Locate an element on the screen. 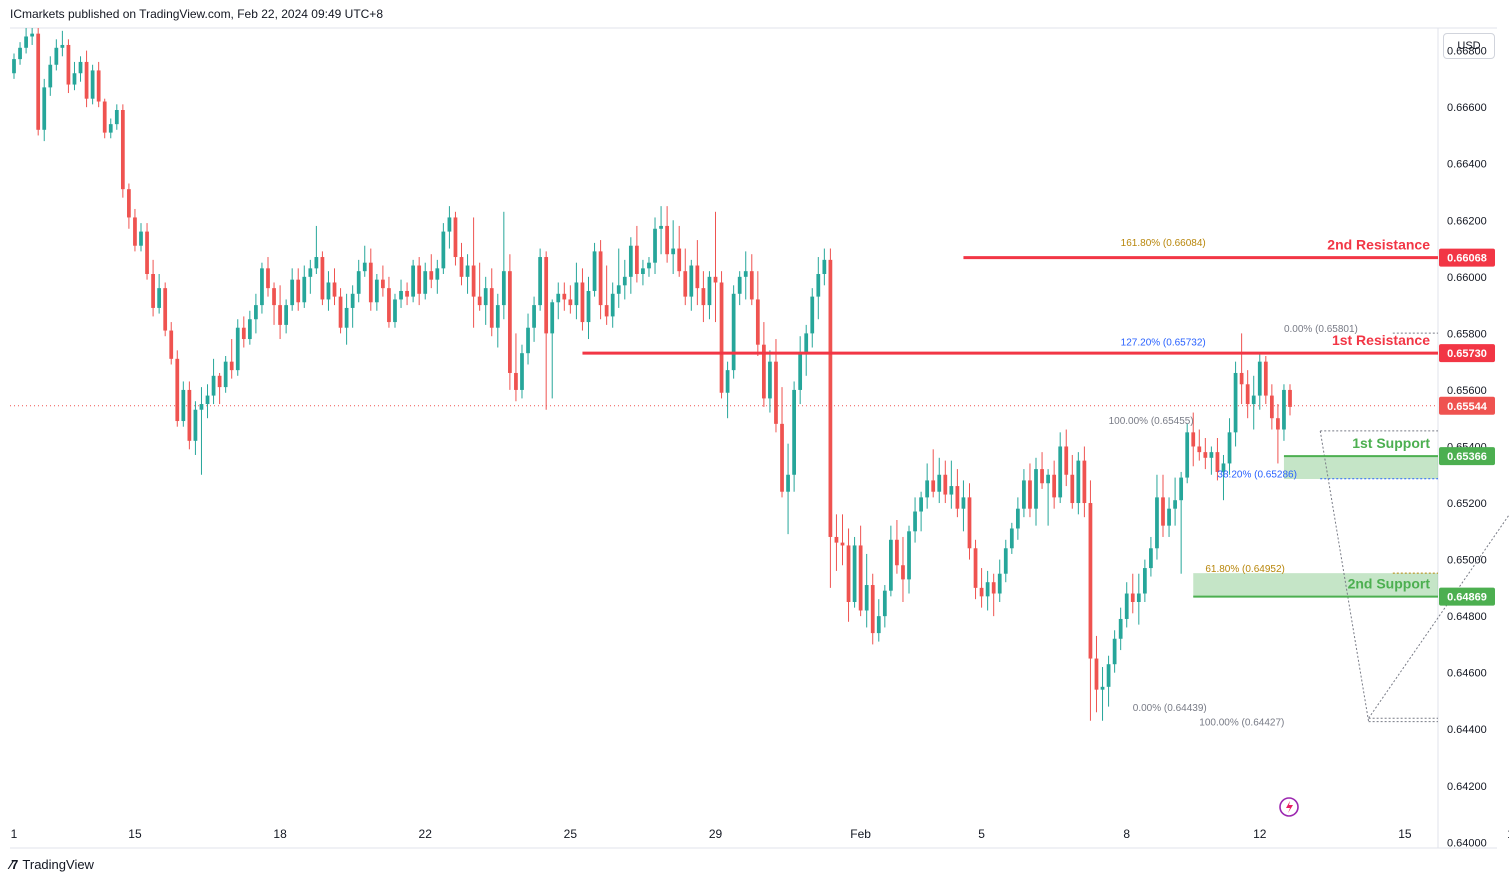 This screenshot has height=883, width=1509. fib-label: 38.20% (0.65286) is located at coordinates (1257, 475).